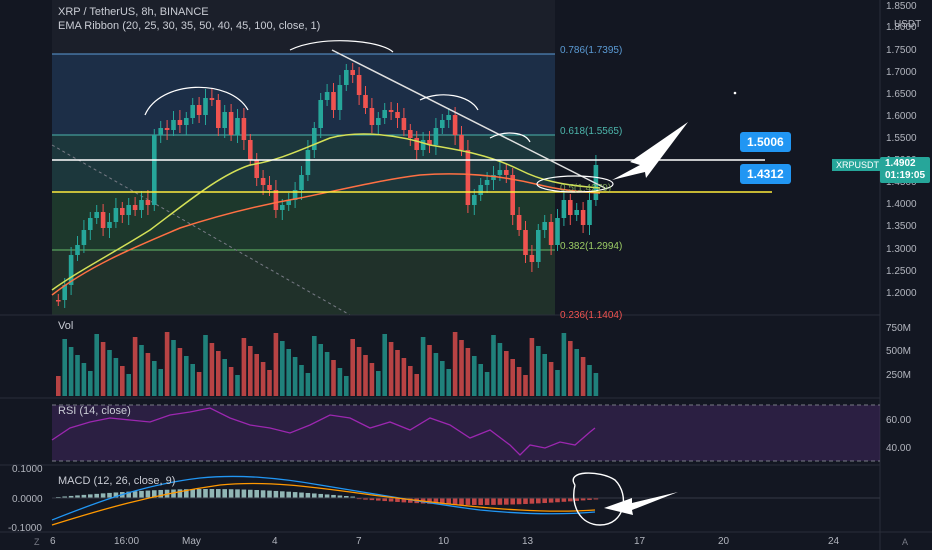 This screenshot has width=932, height=550. I want to click on auto-scale-button: A, so click(905, 542).